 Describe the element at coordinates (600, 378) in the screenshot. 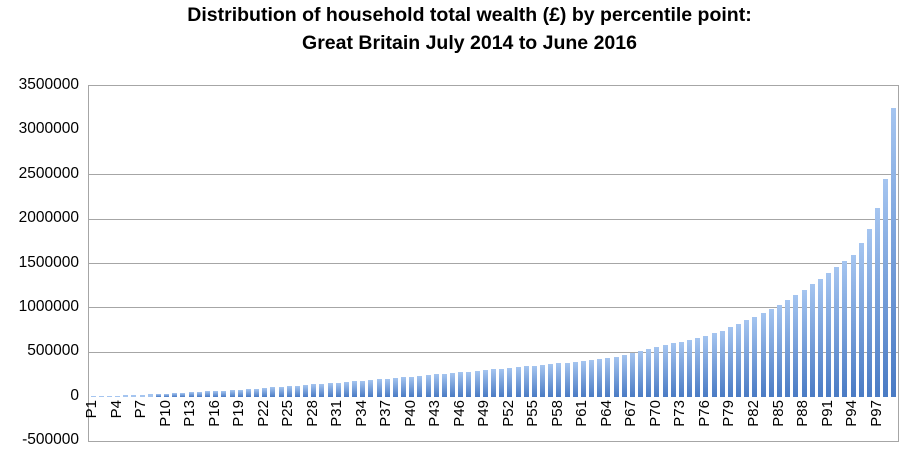

I see `bar-P63` at that location.